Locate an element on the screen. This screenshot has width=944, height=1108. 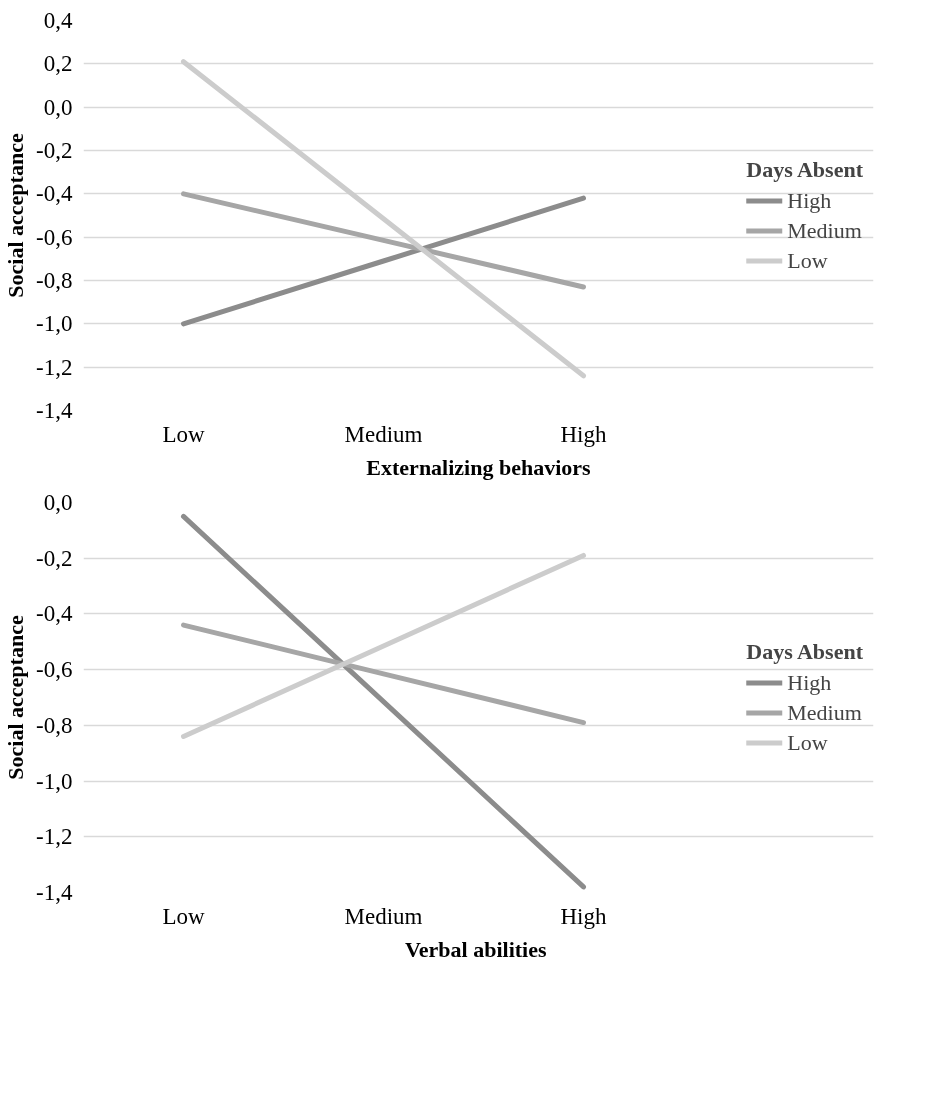
x-axis-title: Externalizing behaviors is located at coordinates (479, 467).